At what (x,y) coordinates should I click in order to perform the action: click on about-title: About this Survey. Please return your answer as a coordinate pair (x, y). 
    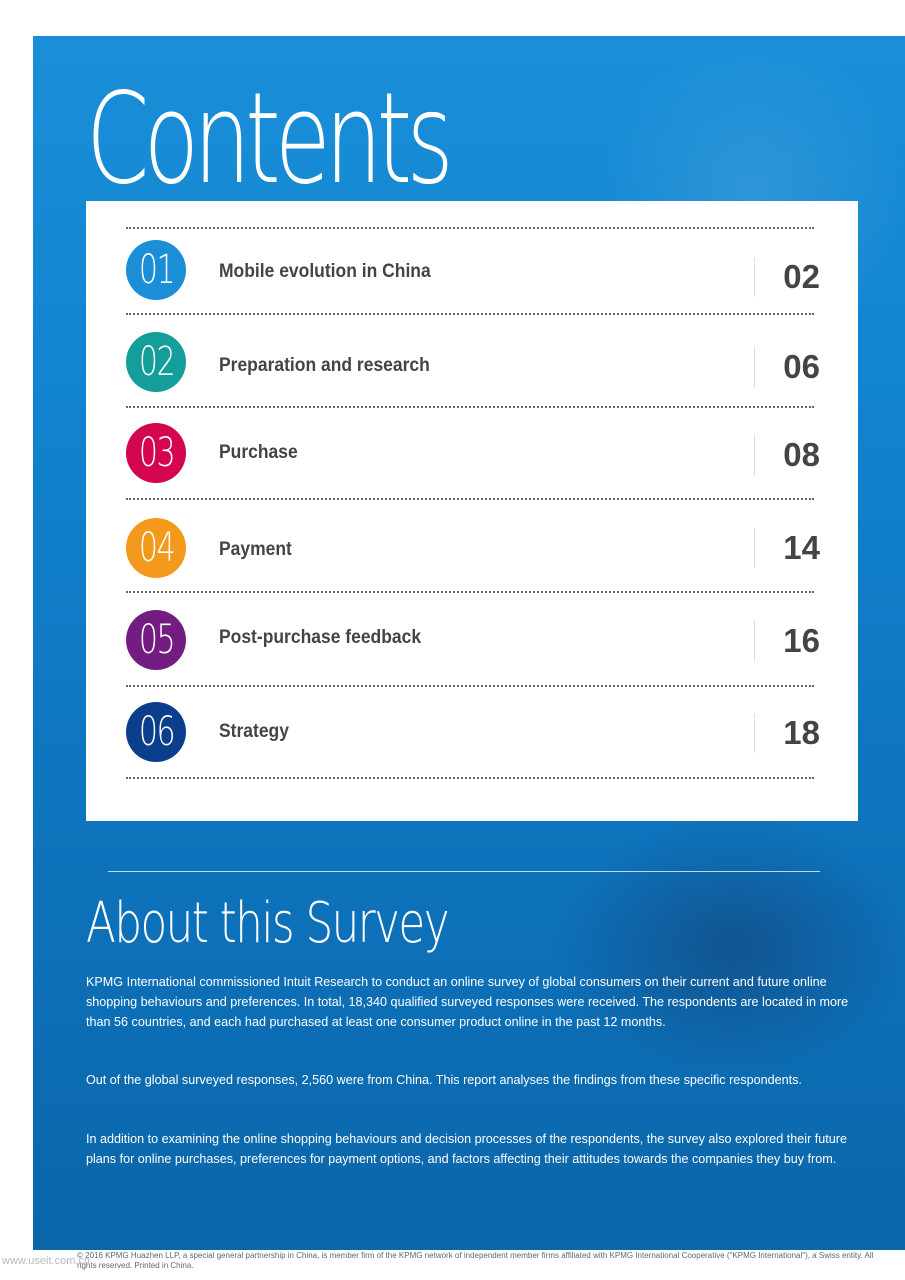
    Looking at the image, I should click on (268, 923).